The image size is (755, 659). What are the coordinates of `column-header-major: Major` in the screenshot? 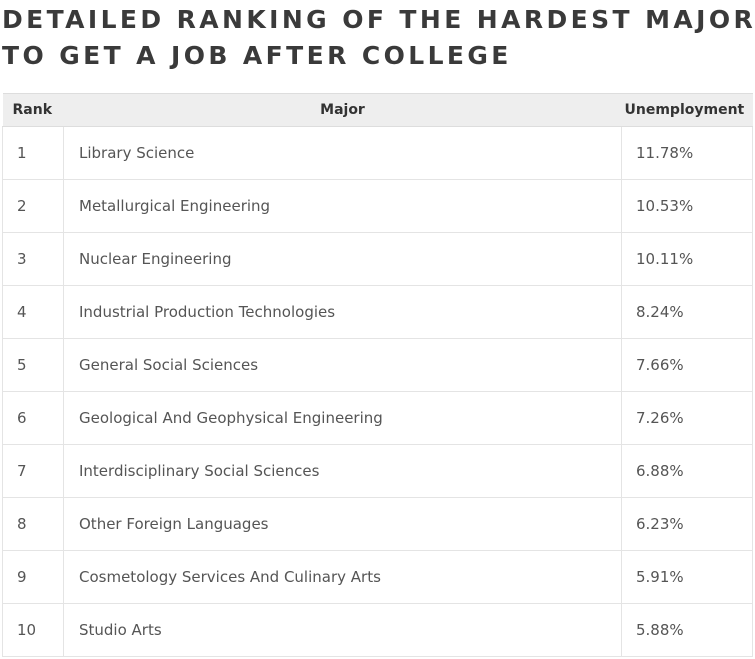 It's located at (342, 110).